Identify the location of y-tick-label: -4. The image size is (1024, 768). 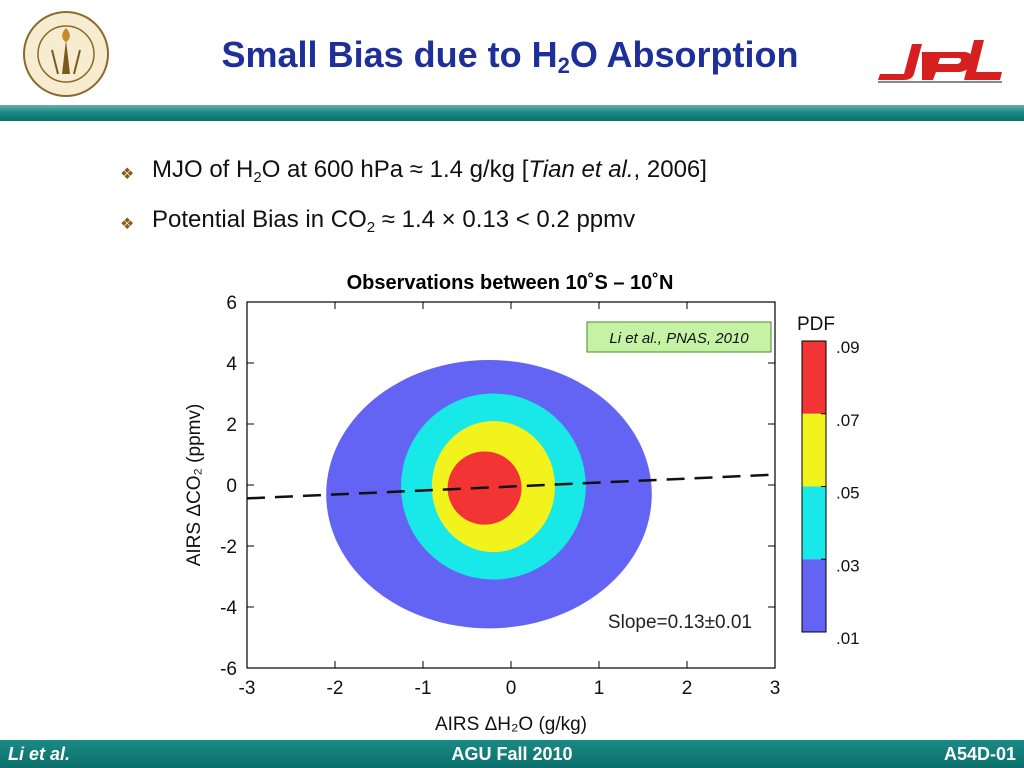
(228, 608).